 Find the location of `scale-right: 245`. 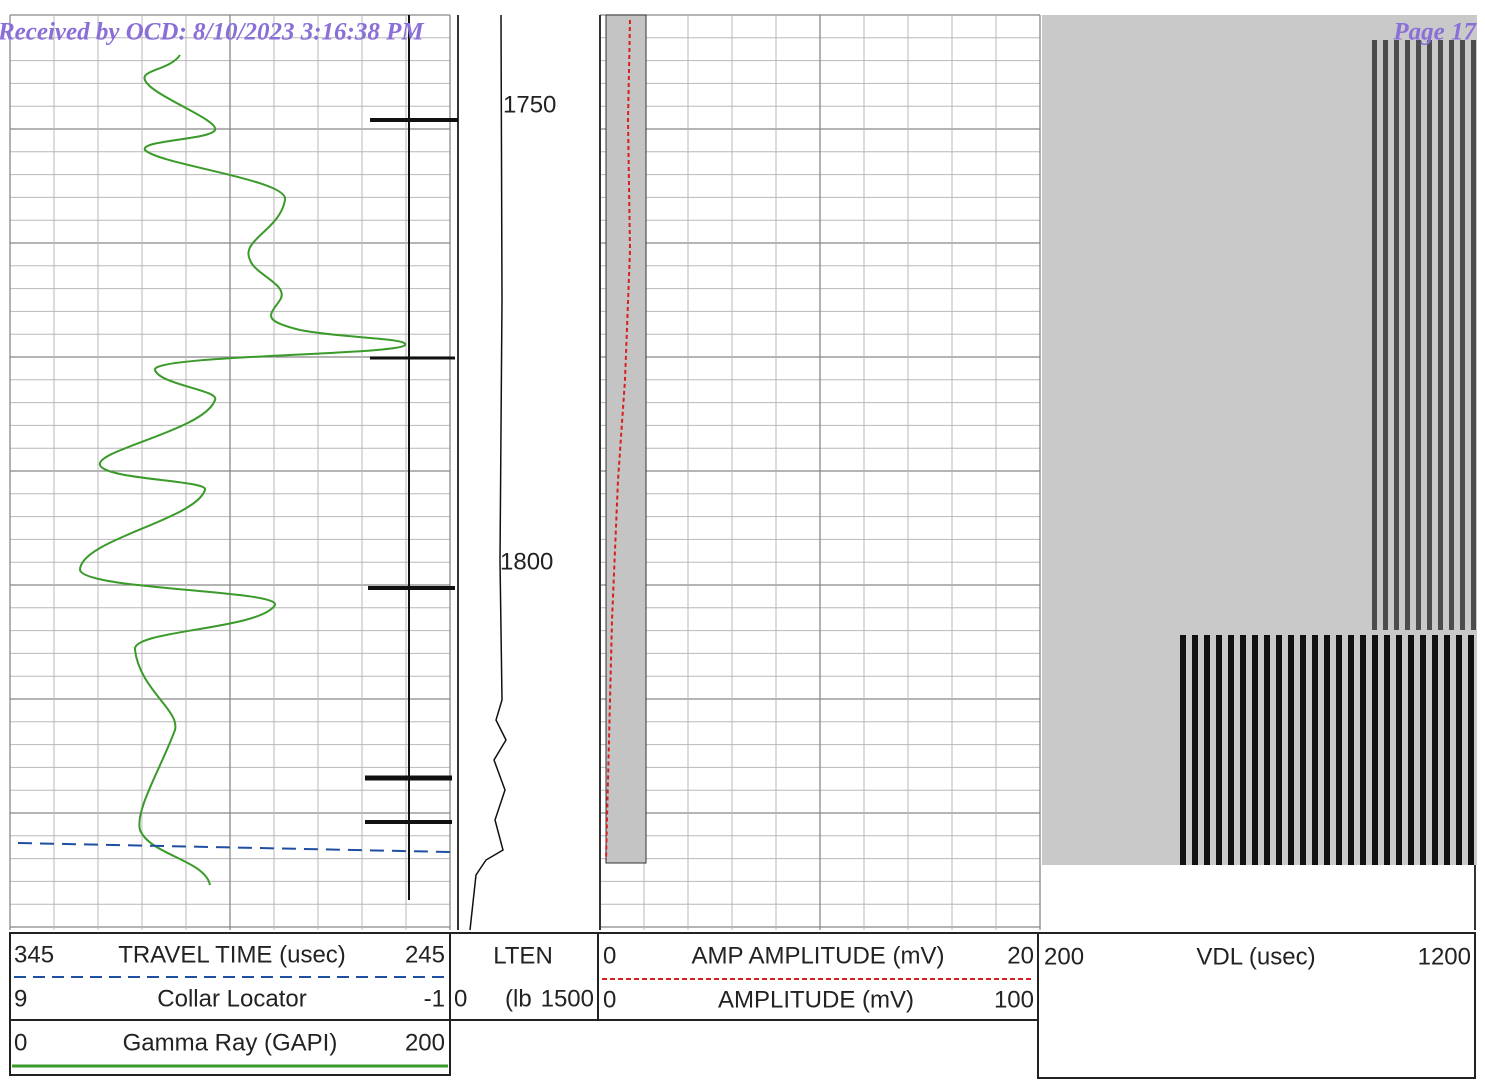

scale-right: 245 is located at coordinates (425, 954).